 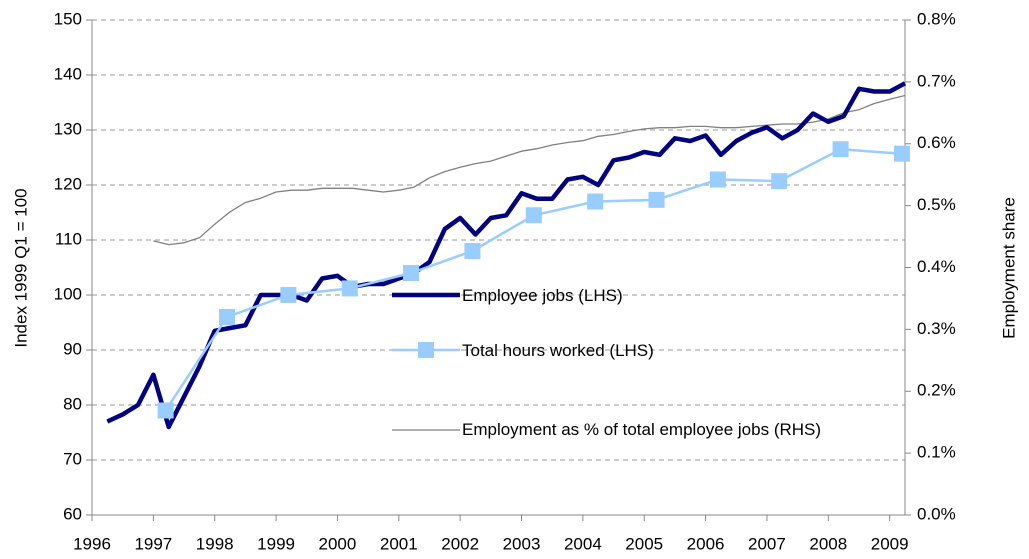 What do you see at coordinates (767, 543) in the screenshot?
I see `x-tick-label: 2007` at bounding box center [767, 543].